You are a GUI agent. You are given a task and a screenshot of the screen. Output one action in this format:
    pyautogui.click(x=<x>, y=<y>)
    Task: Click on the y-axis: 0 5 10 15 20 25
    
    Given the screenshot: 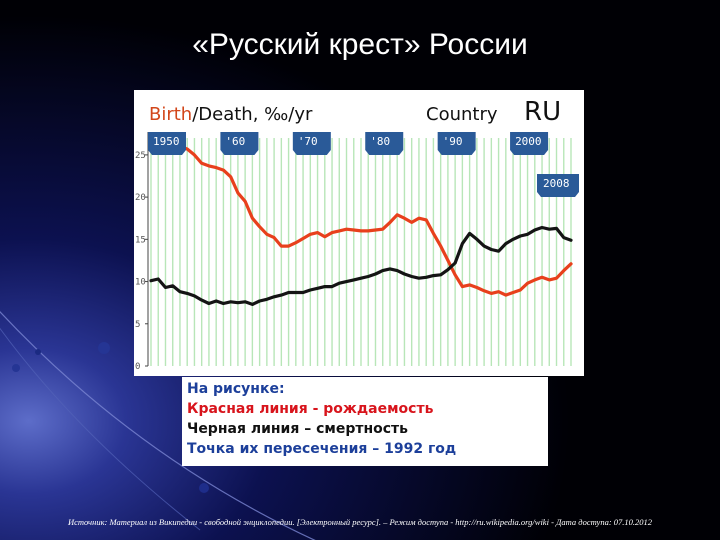 What is the action you would take?
    pyautogui.click(x=142, y=252)
    